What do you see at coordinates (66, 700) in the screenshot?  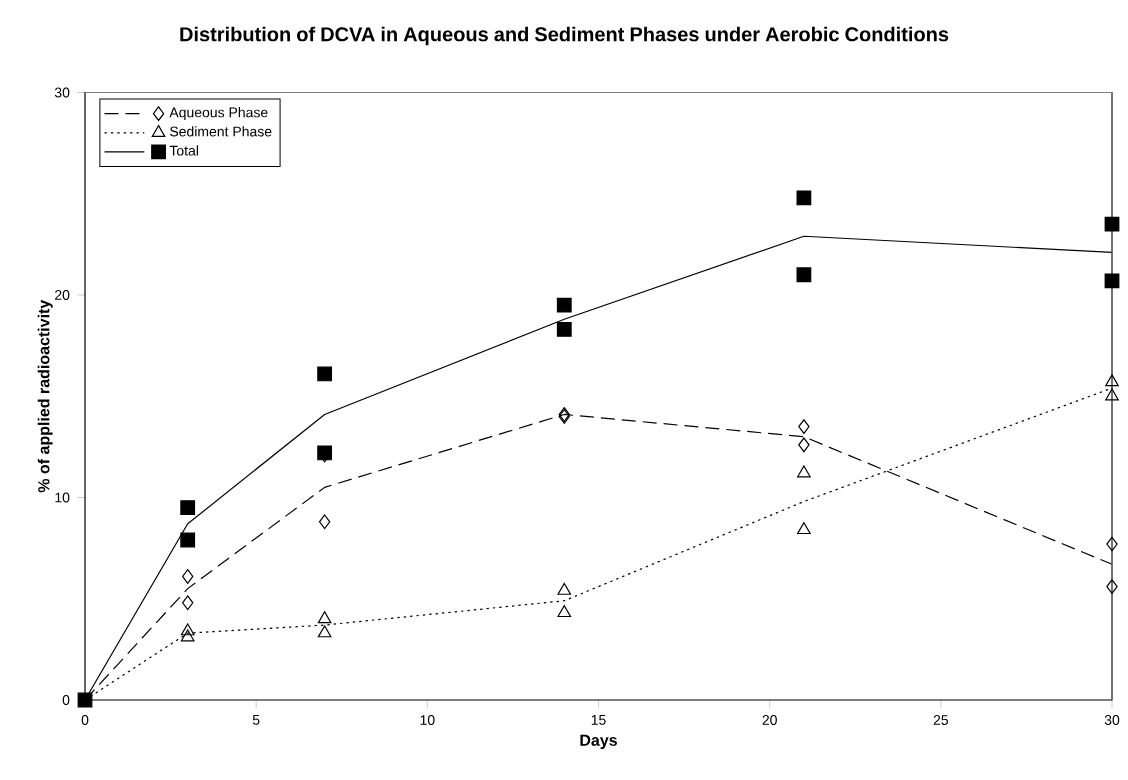 I see `y-tick-label: 0` at bounding box center [66, 700].